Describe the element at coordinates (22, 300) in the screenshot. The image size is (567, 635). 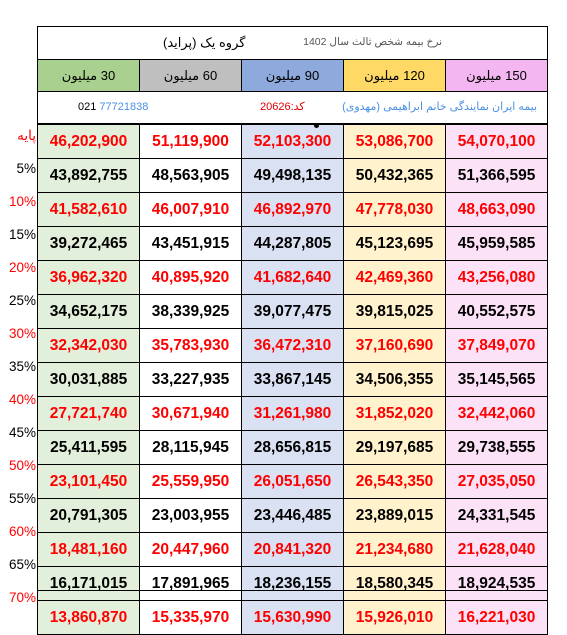
I see `row-label: 25%` at that location.